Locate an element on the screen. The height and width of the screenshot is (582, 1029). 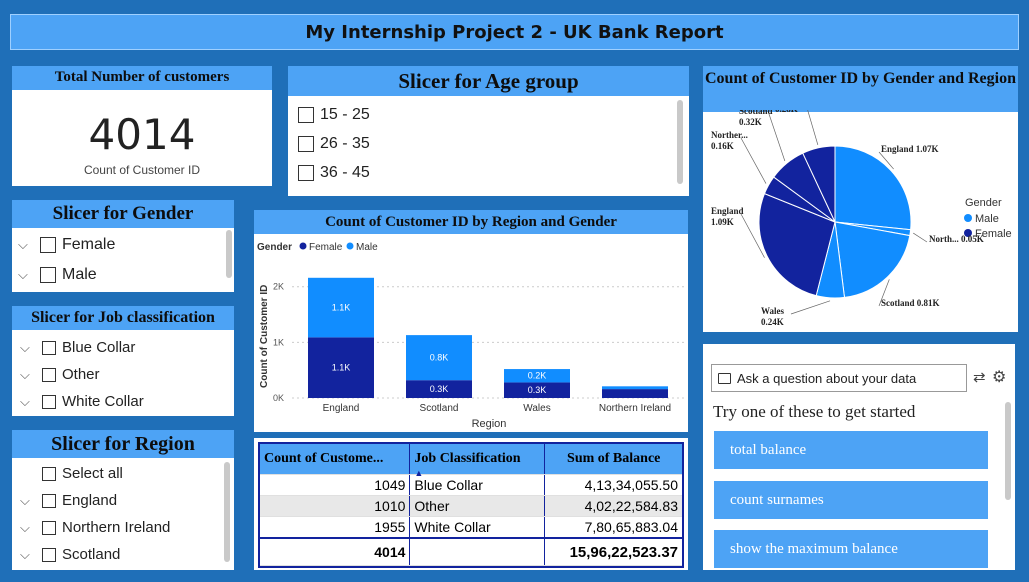
pie-data-label: England 1.09K is located at coordinates (727, 216).